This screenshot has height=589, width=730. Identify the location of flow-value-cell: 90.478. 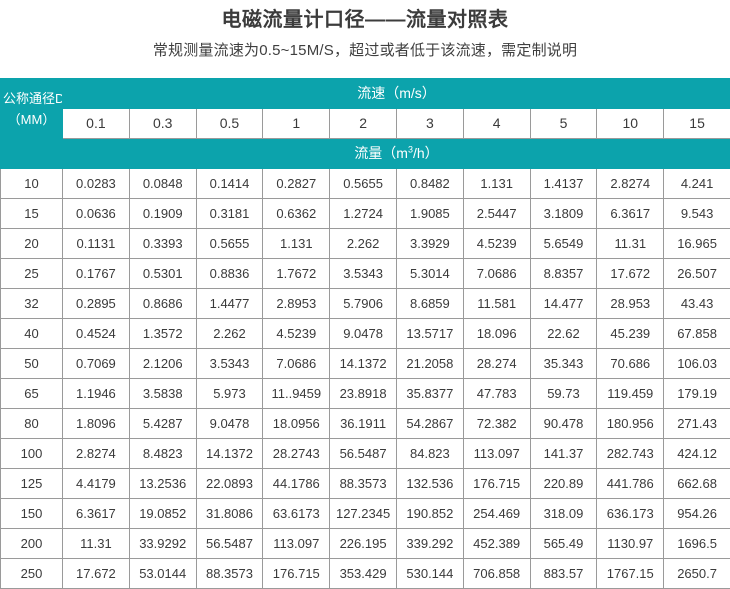
(563, 424).